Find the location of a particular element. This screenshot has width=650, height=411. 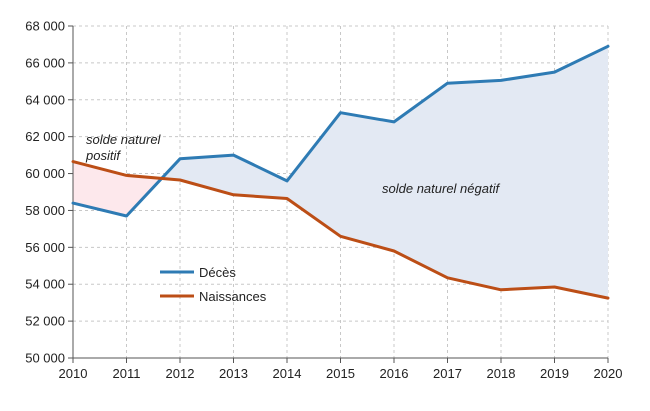

x-tick-label: 2011 is located at coordinates (127, 373).